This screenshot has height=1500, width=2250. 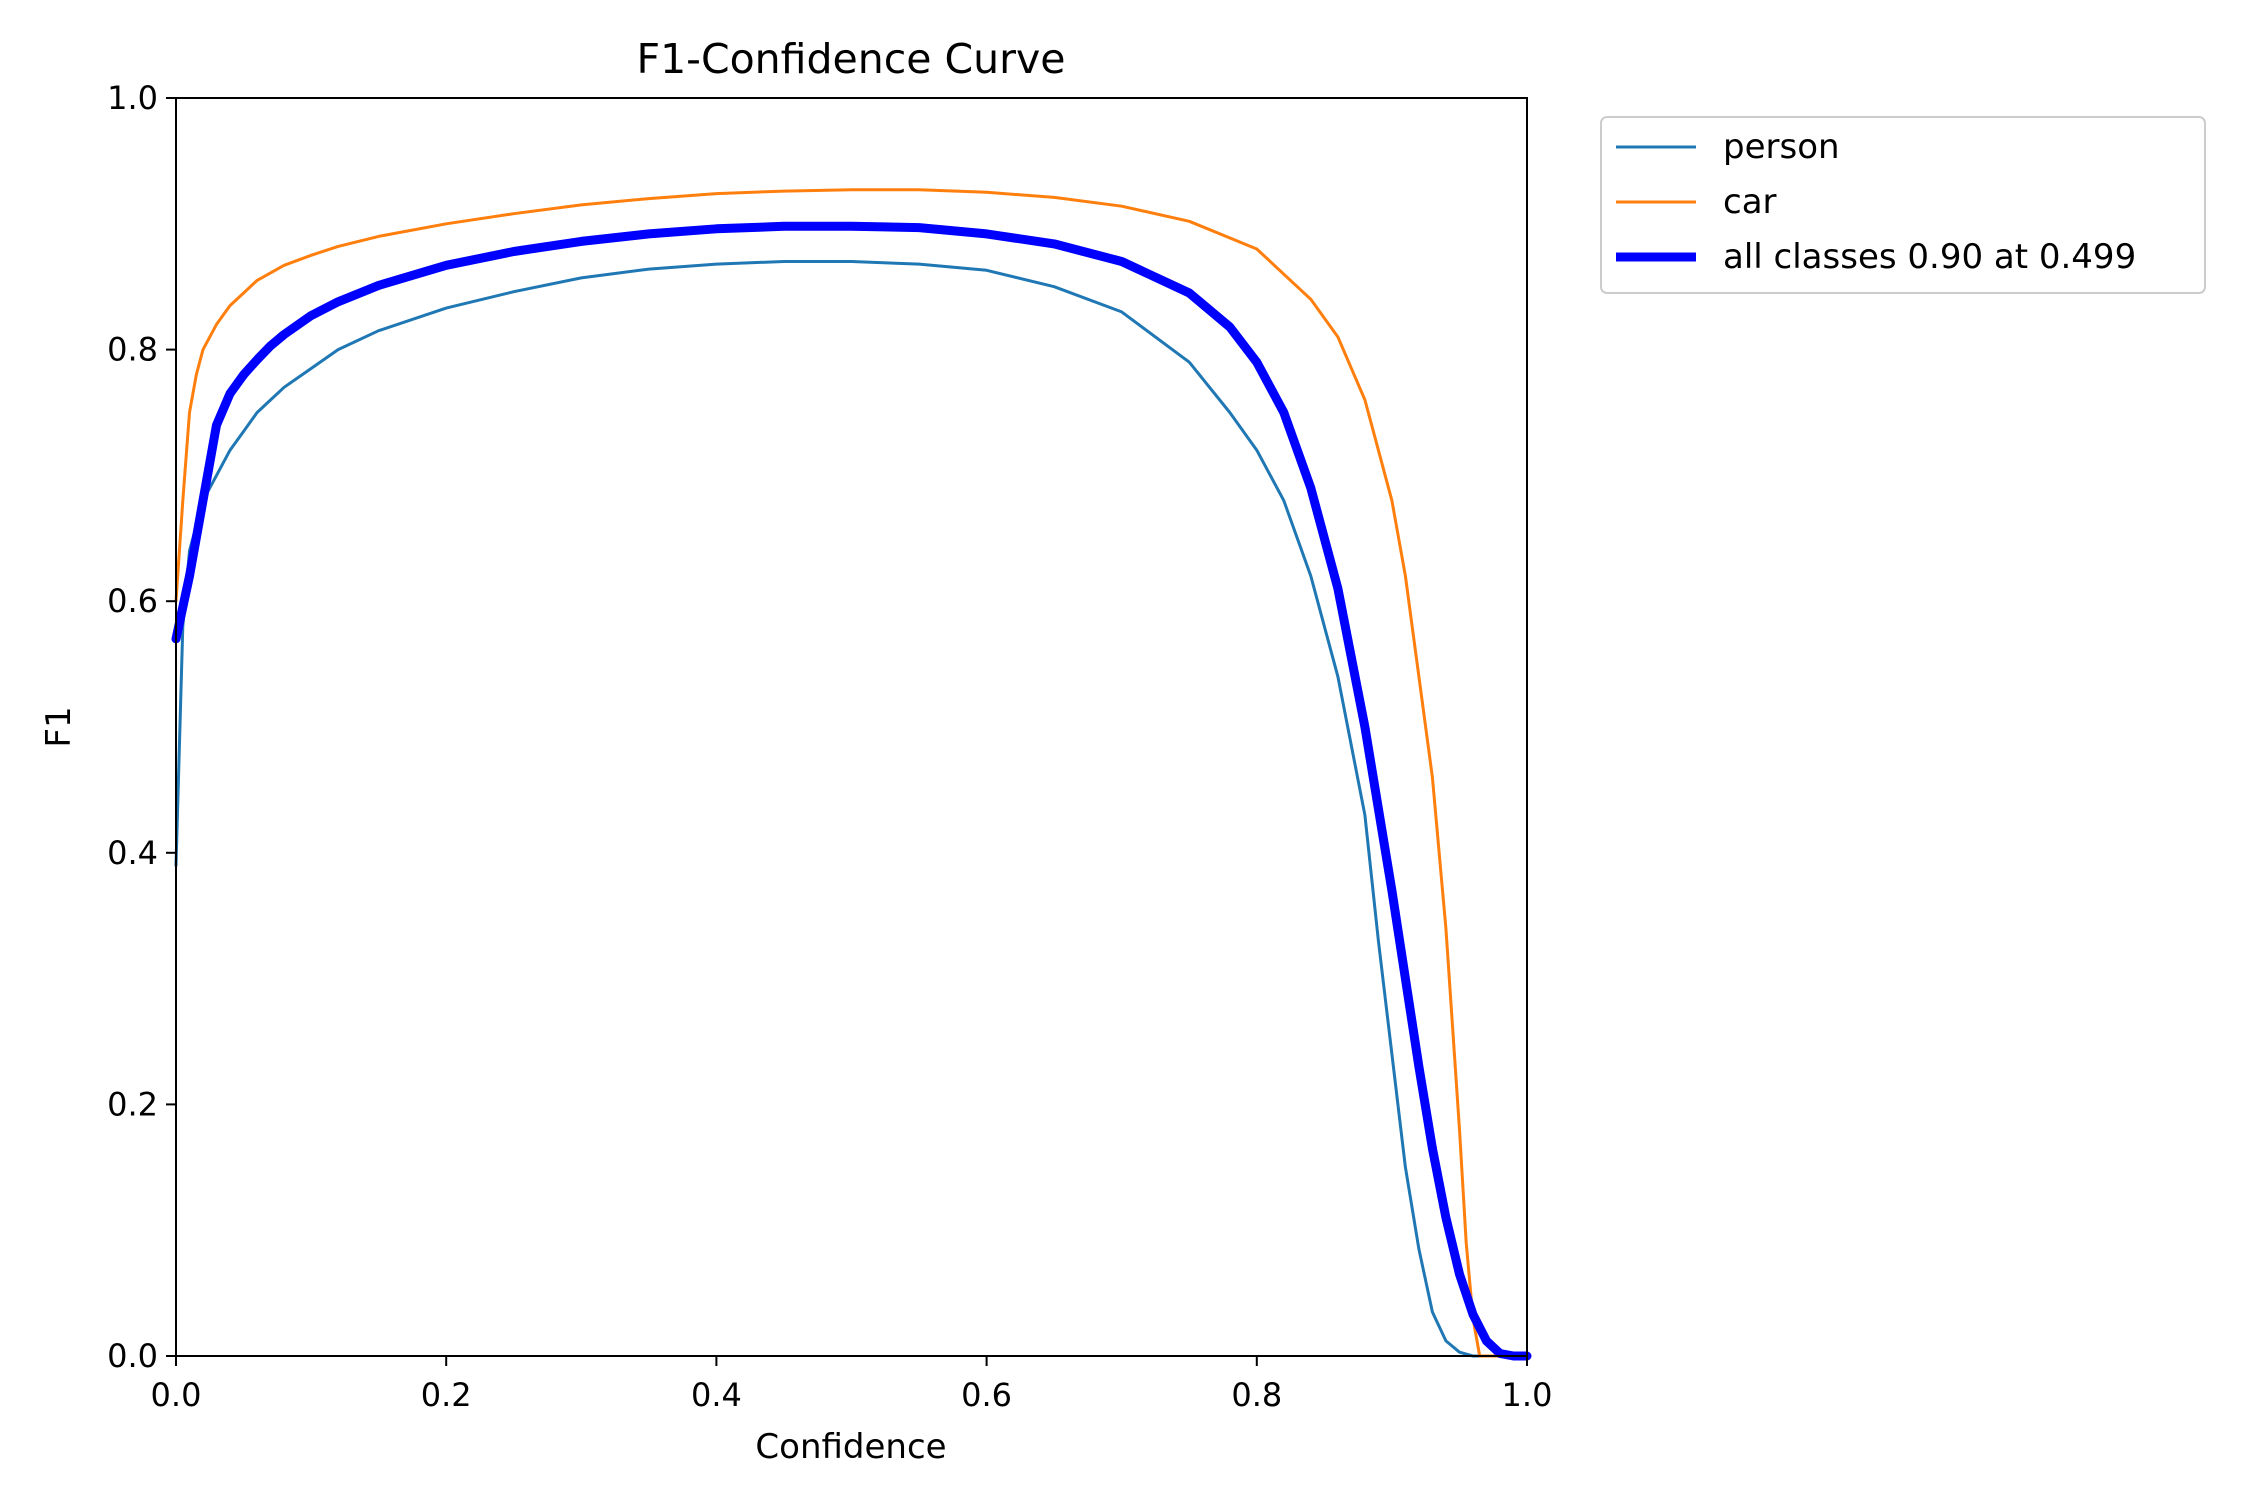 What do you see at coordinates (1256, 1395) in the screenshot?
I see `x-tick-label: 0.8` at bounding box center [1256, 1395].